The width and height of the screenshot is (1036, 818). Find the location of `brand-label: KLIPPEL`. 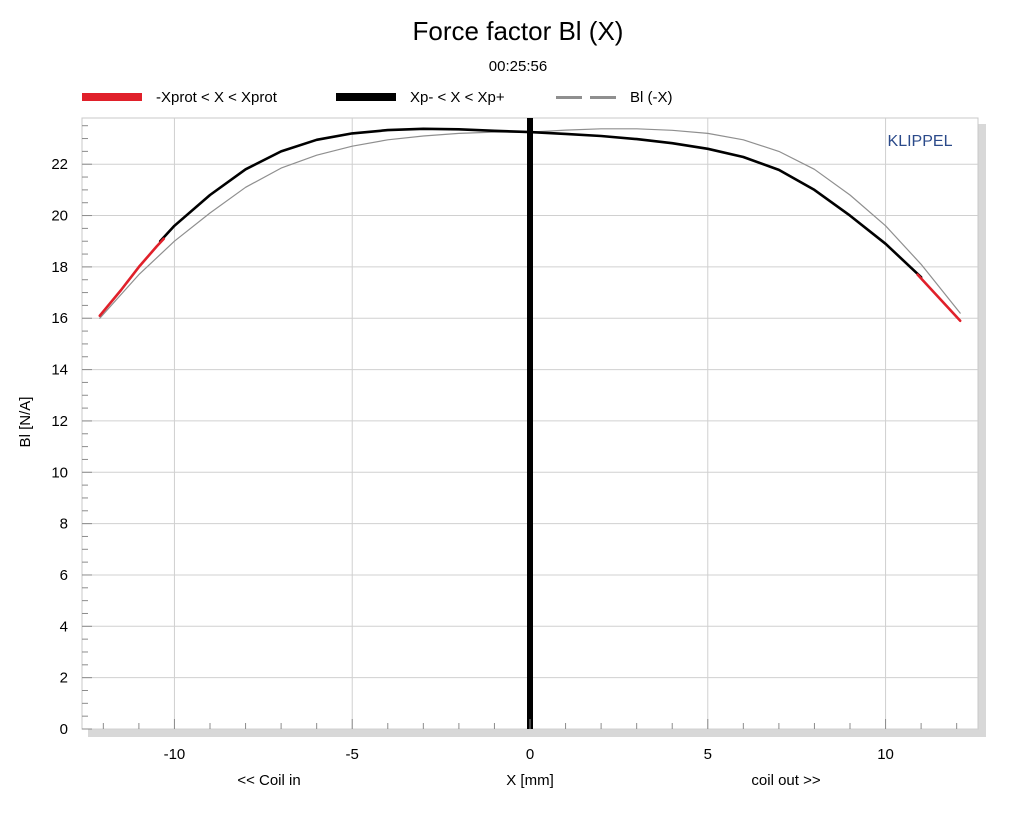

brand-label: KLIPPEL is located at coordinates (920, 141).